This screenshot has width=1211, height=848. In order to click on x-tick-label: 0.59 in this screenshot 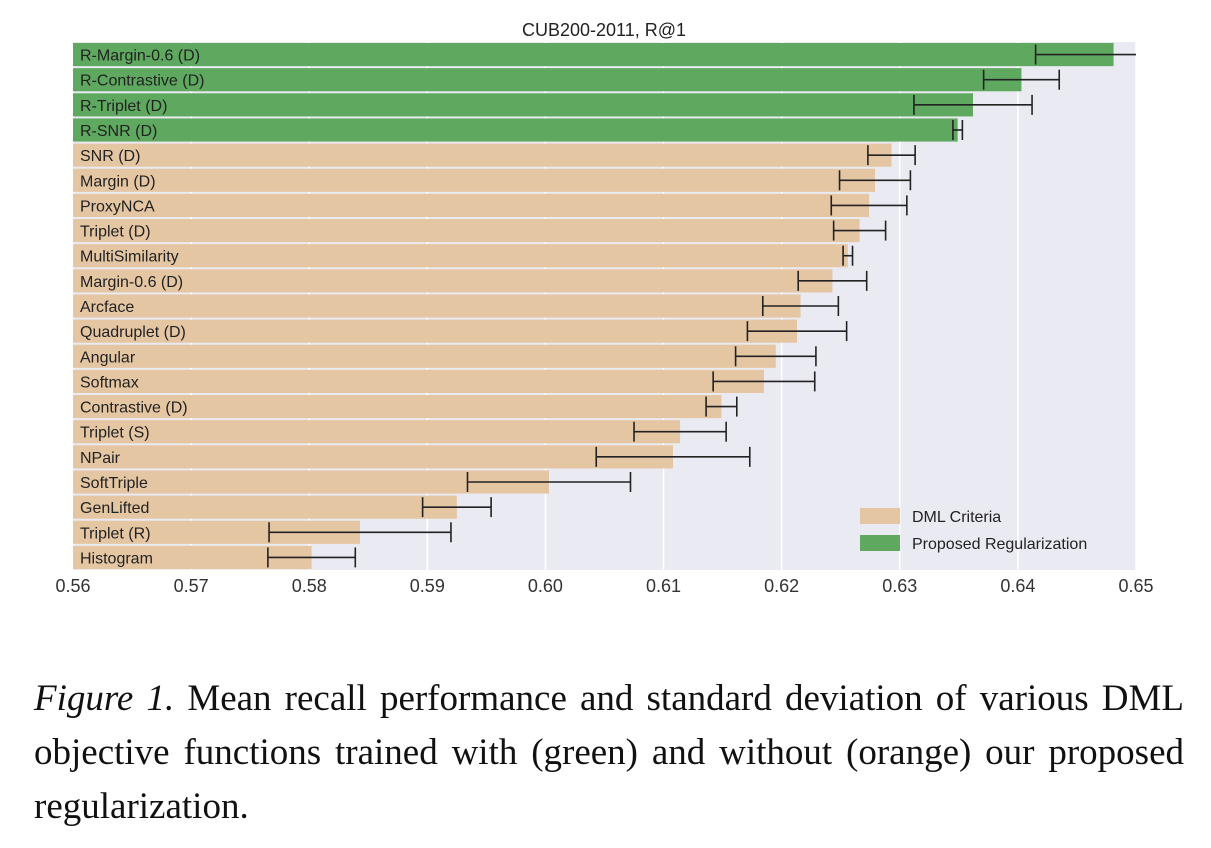, I will do `click(427, 586)`.